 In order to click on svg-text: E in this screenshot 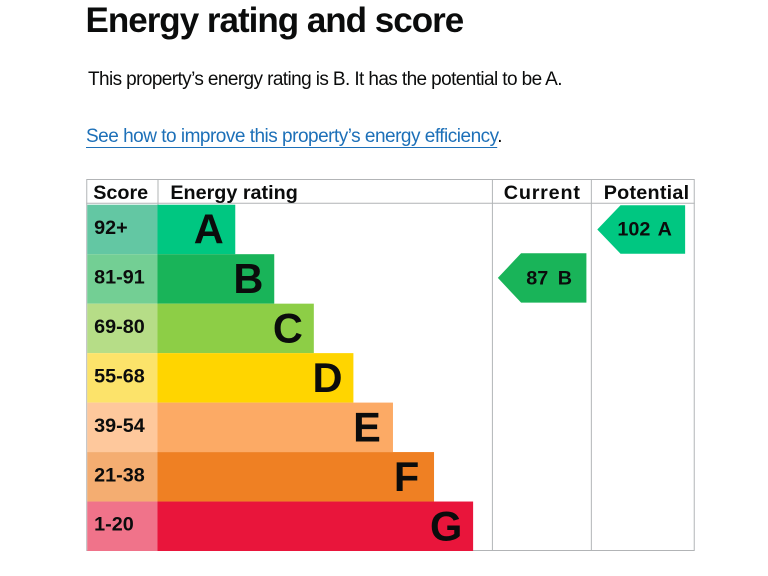, I will do `click(367, 426)`.